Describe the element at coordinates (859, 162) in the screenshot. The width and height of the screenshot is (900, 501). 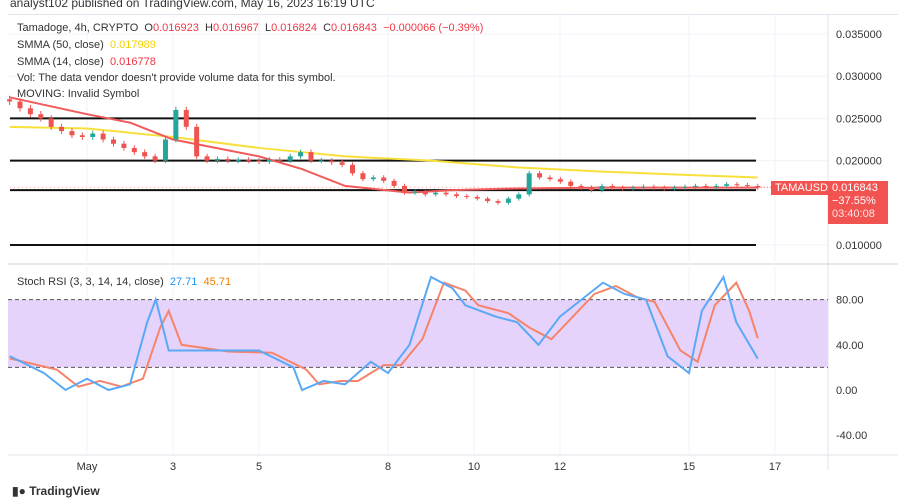
I see `price-tick-label: 0.020000` at that location.